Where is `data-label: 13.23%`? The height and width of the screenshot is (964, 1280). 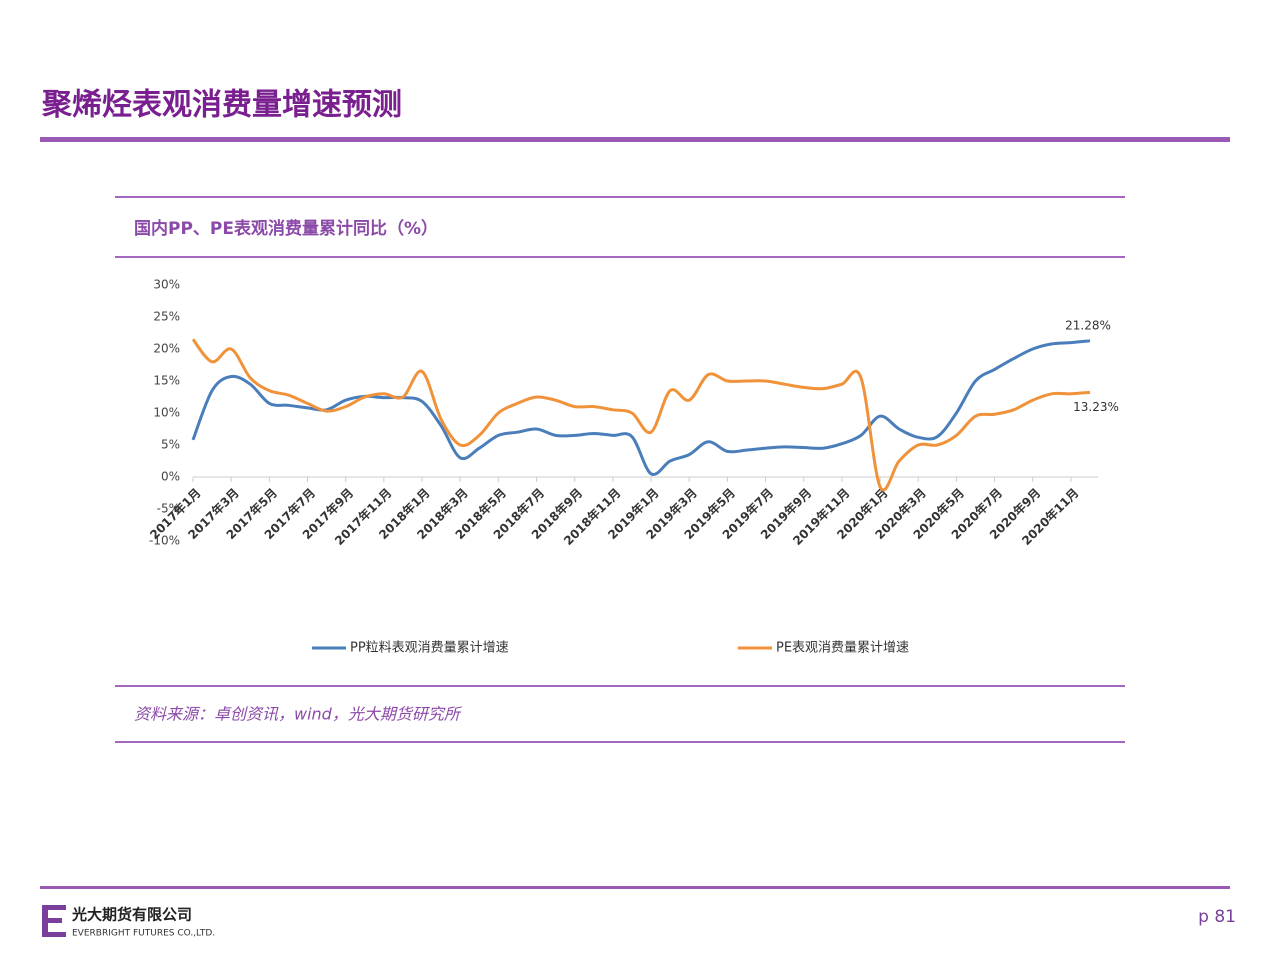 data-label: 13.23% is located at coordinates (1096, 407).